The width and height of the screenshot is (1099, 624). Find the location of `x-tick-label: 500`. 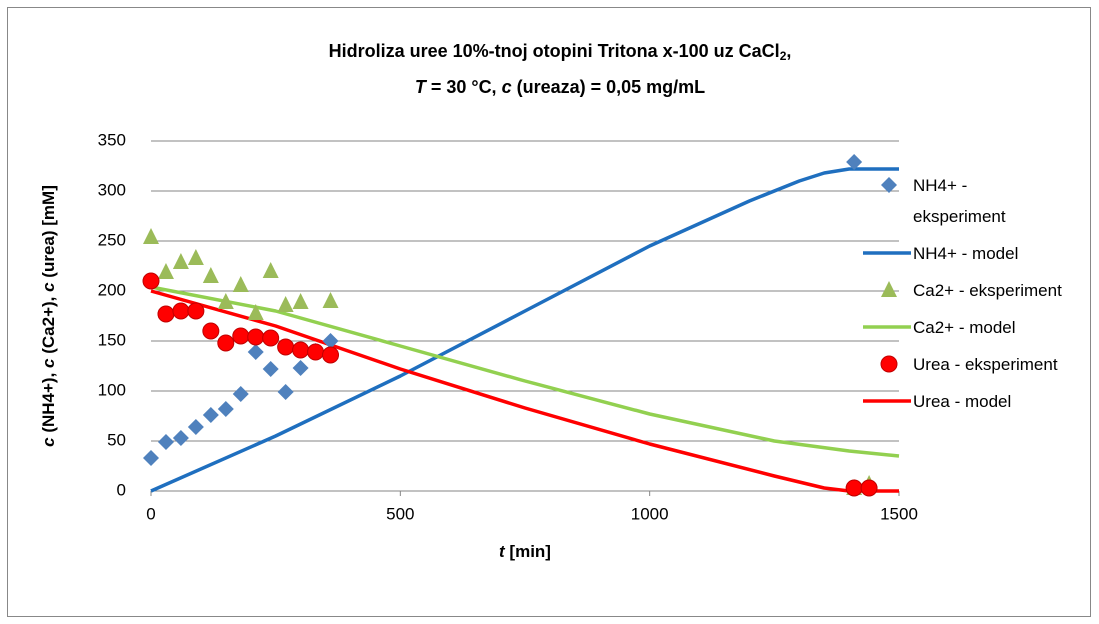

x-tick-label: 500 is located at coordinates (400, 513).